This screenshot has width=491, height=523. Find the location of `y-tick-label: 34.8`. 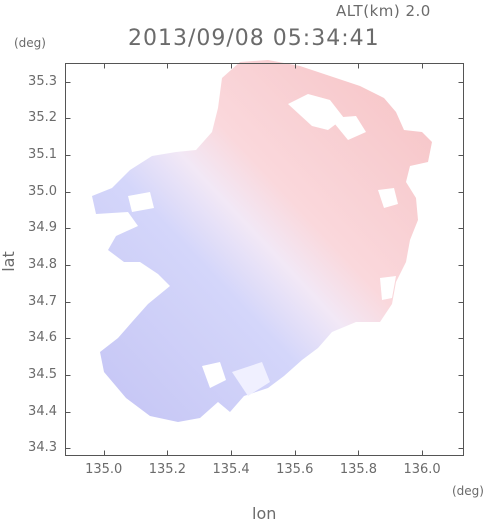

y-tick-label: 34.8 is located at coordinates (42, 264).